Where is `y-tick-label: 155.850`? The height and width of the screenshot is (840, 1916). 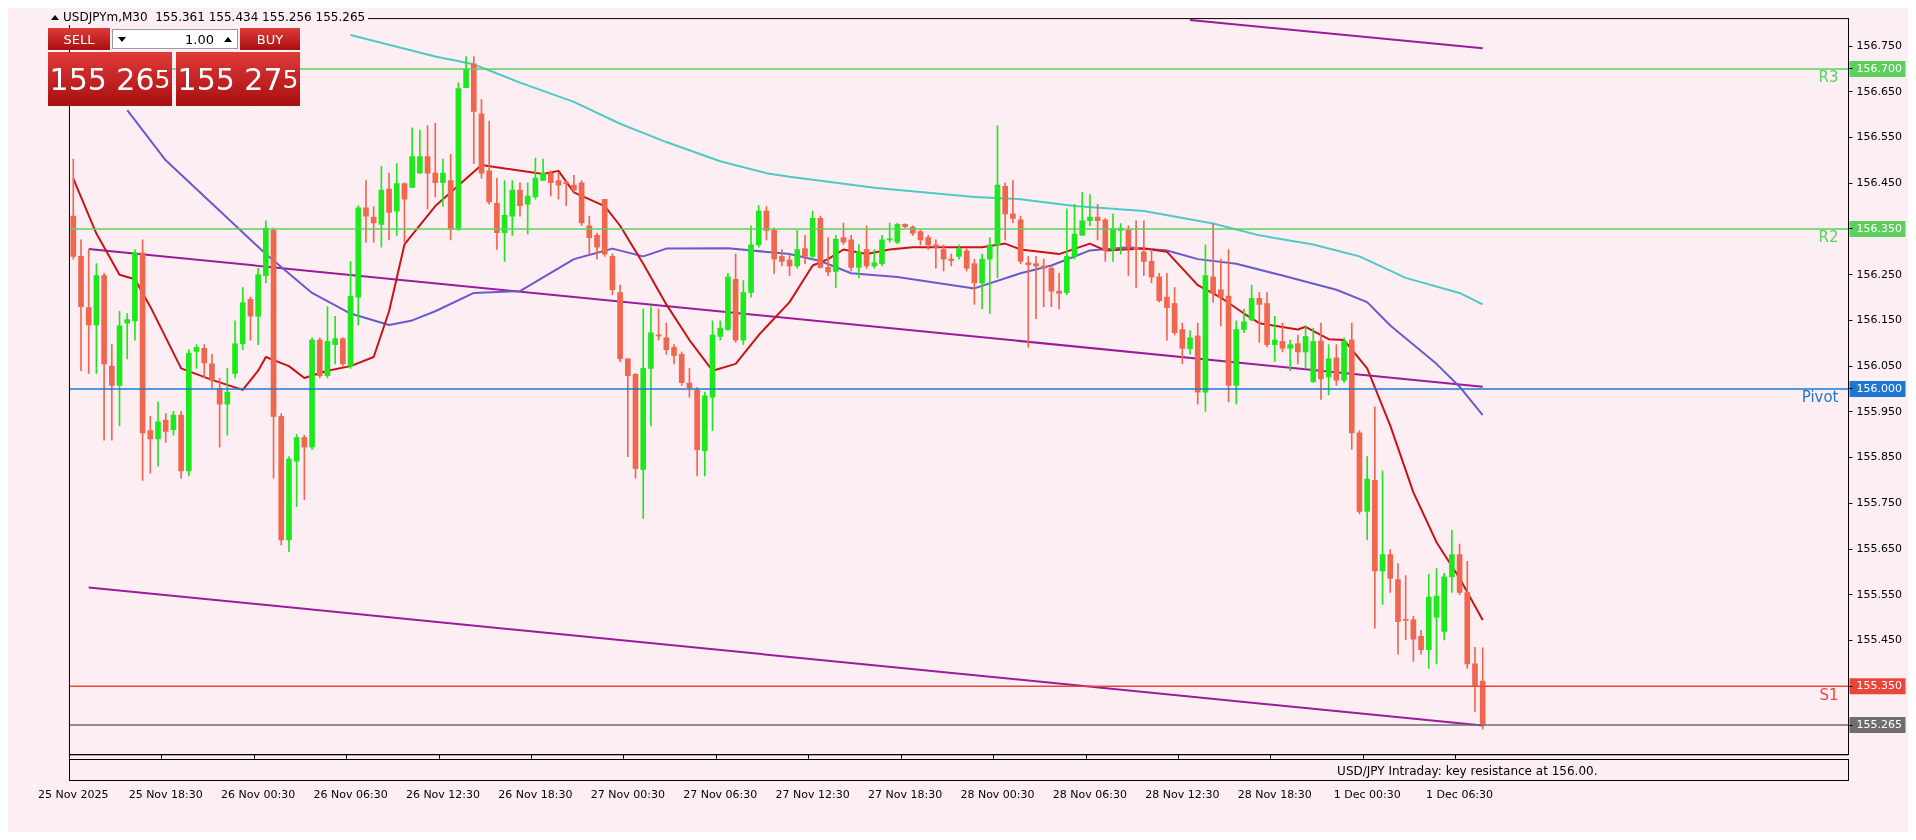 y-tick-label: 155.850 is located at coordinates (1879, 457).